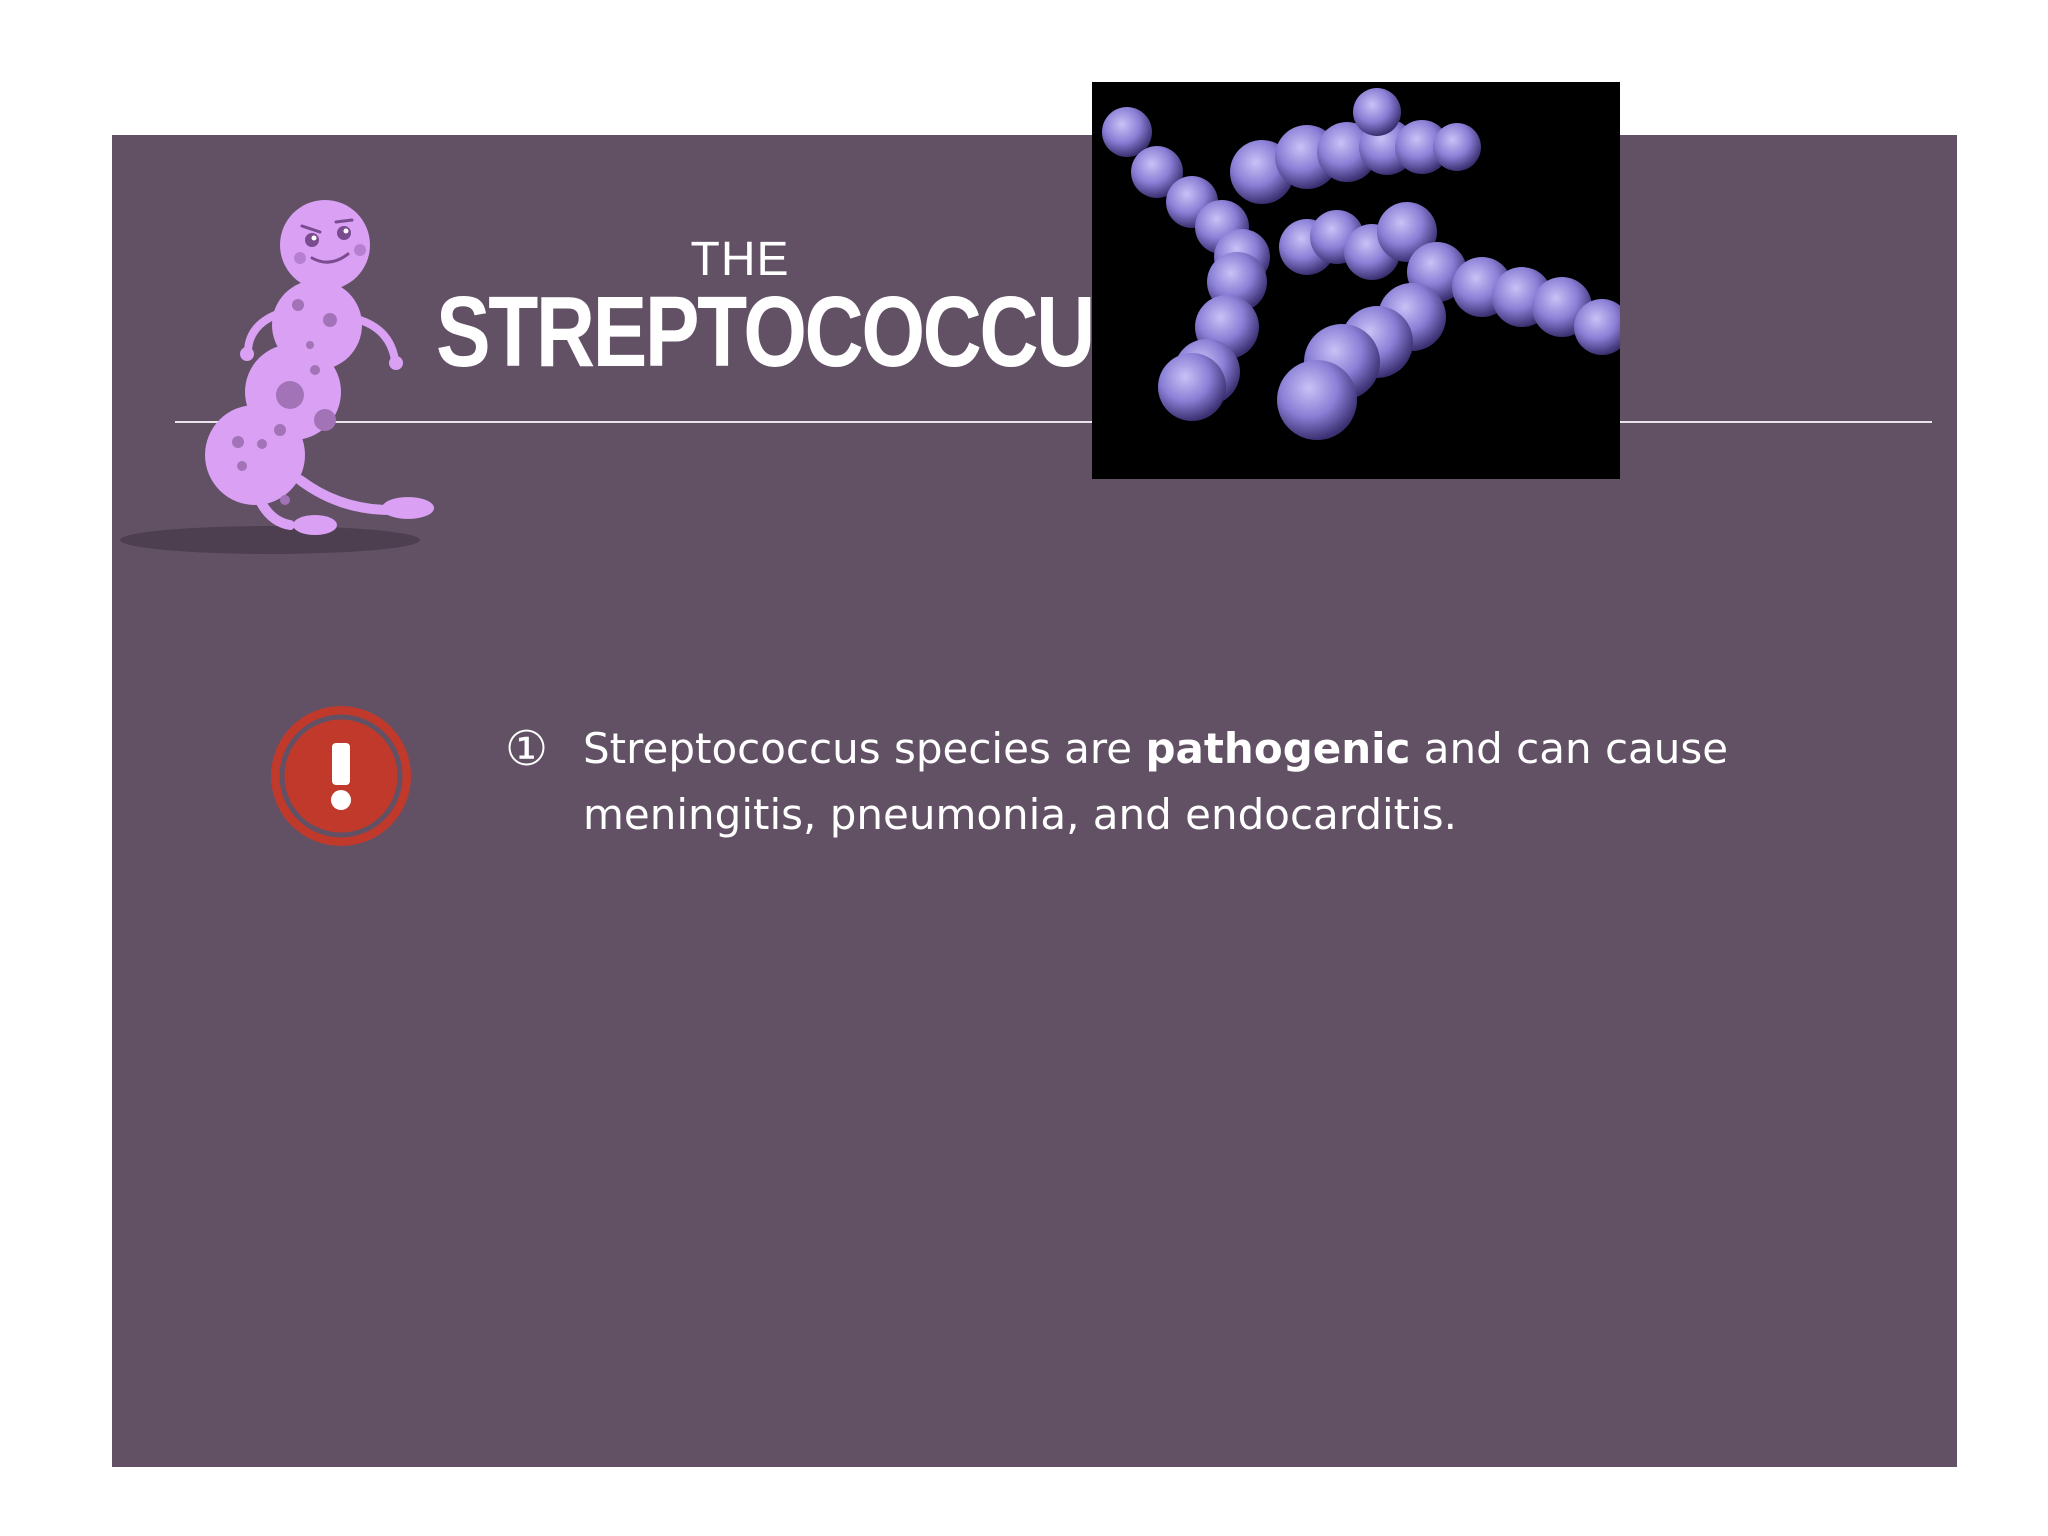 The height and width of the screenshot is (1536, 2048). What do you see at coordinates (740, 259) in the screenshot?
I see `title-prefix: THE` at bounding box center [740, 259].